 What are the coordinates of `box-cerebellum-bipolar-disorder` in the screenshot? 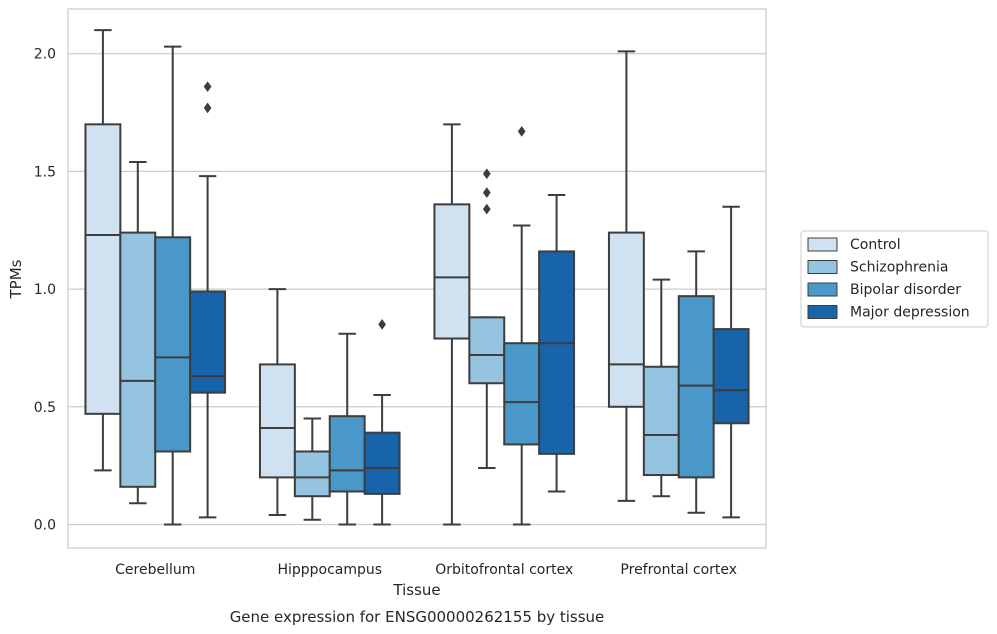 It's located at (173, 285).